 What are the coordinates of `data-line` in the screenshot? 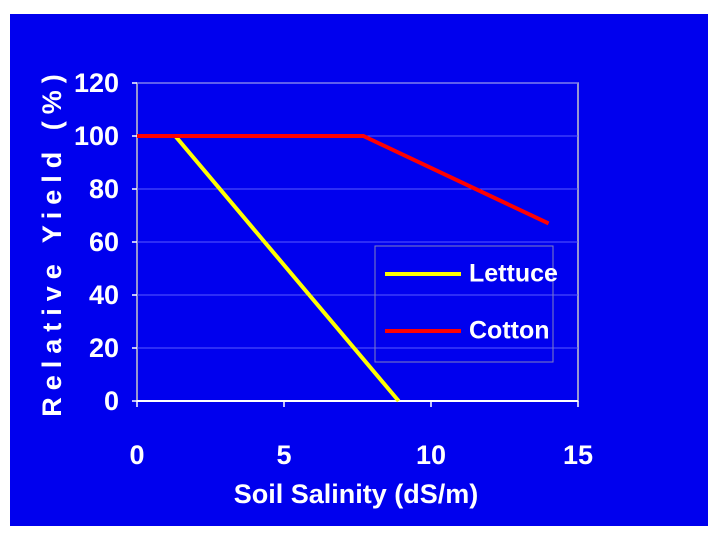 It's located at (343, 180).